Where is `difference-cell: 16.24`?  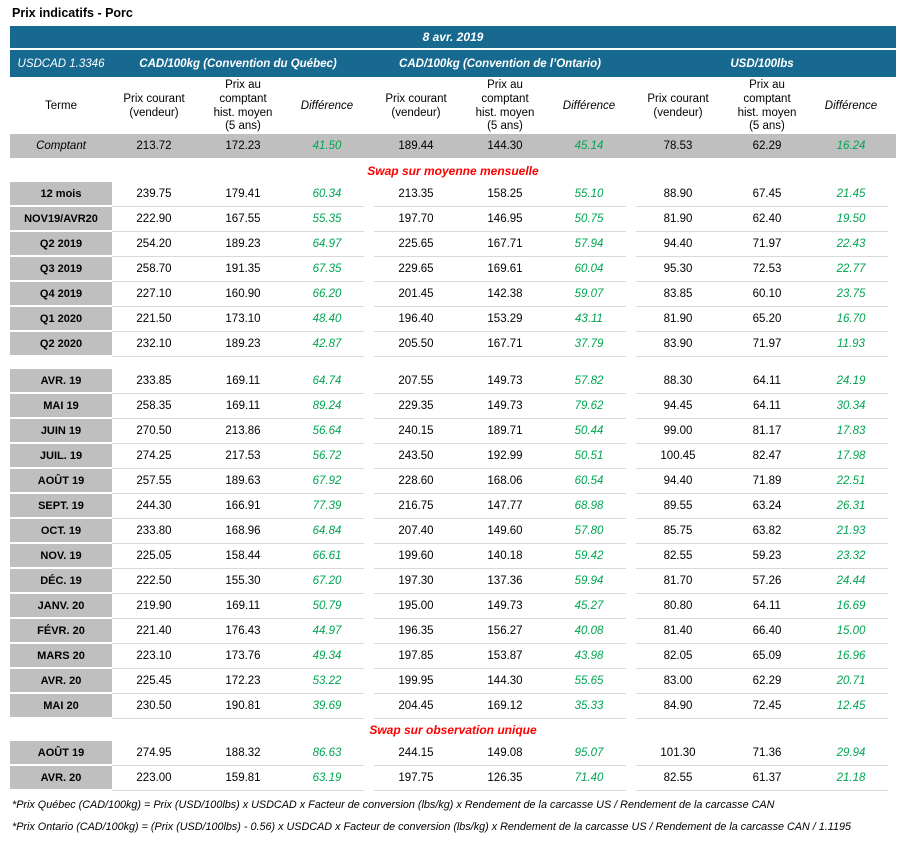 difference-cell: 16.24 is located at coordinates (851, 146).